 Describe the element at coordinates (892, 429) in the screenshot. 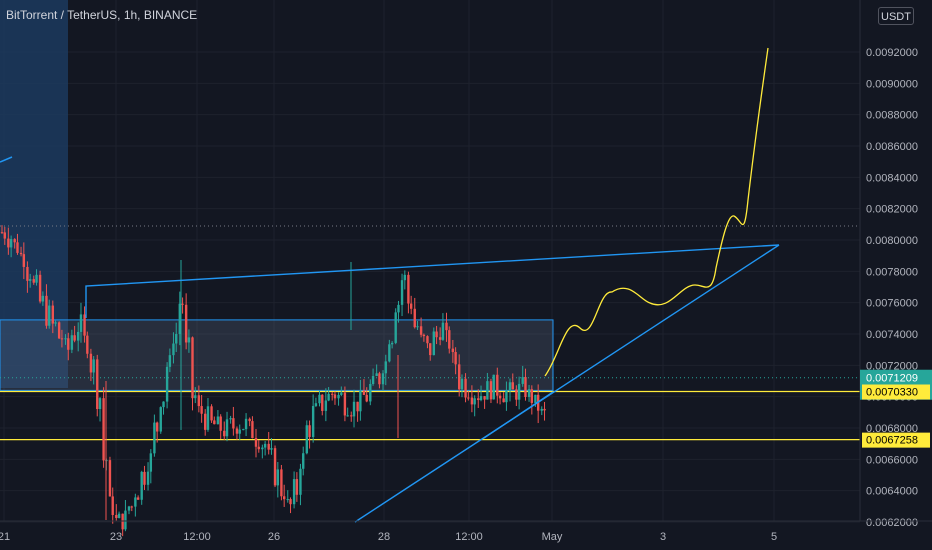

I see `y-tick-label: 0.0068000` at that location.